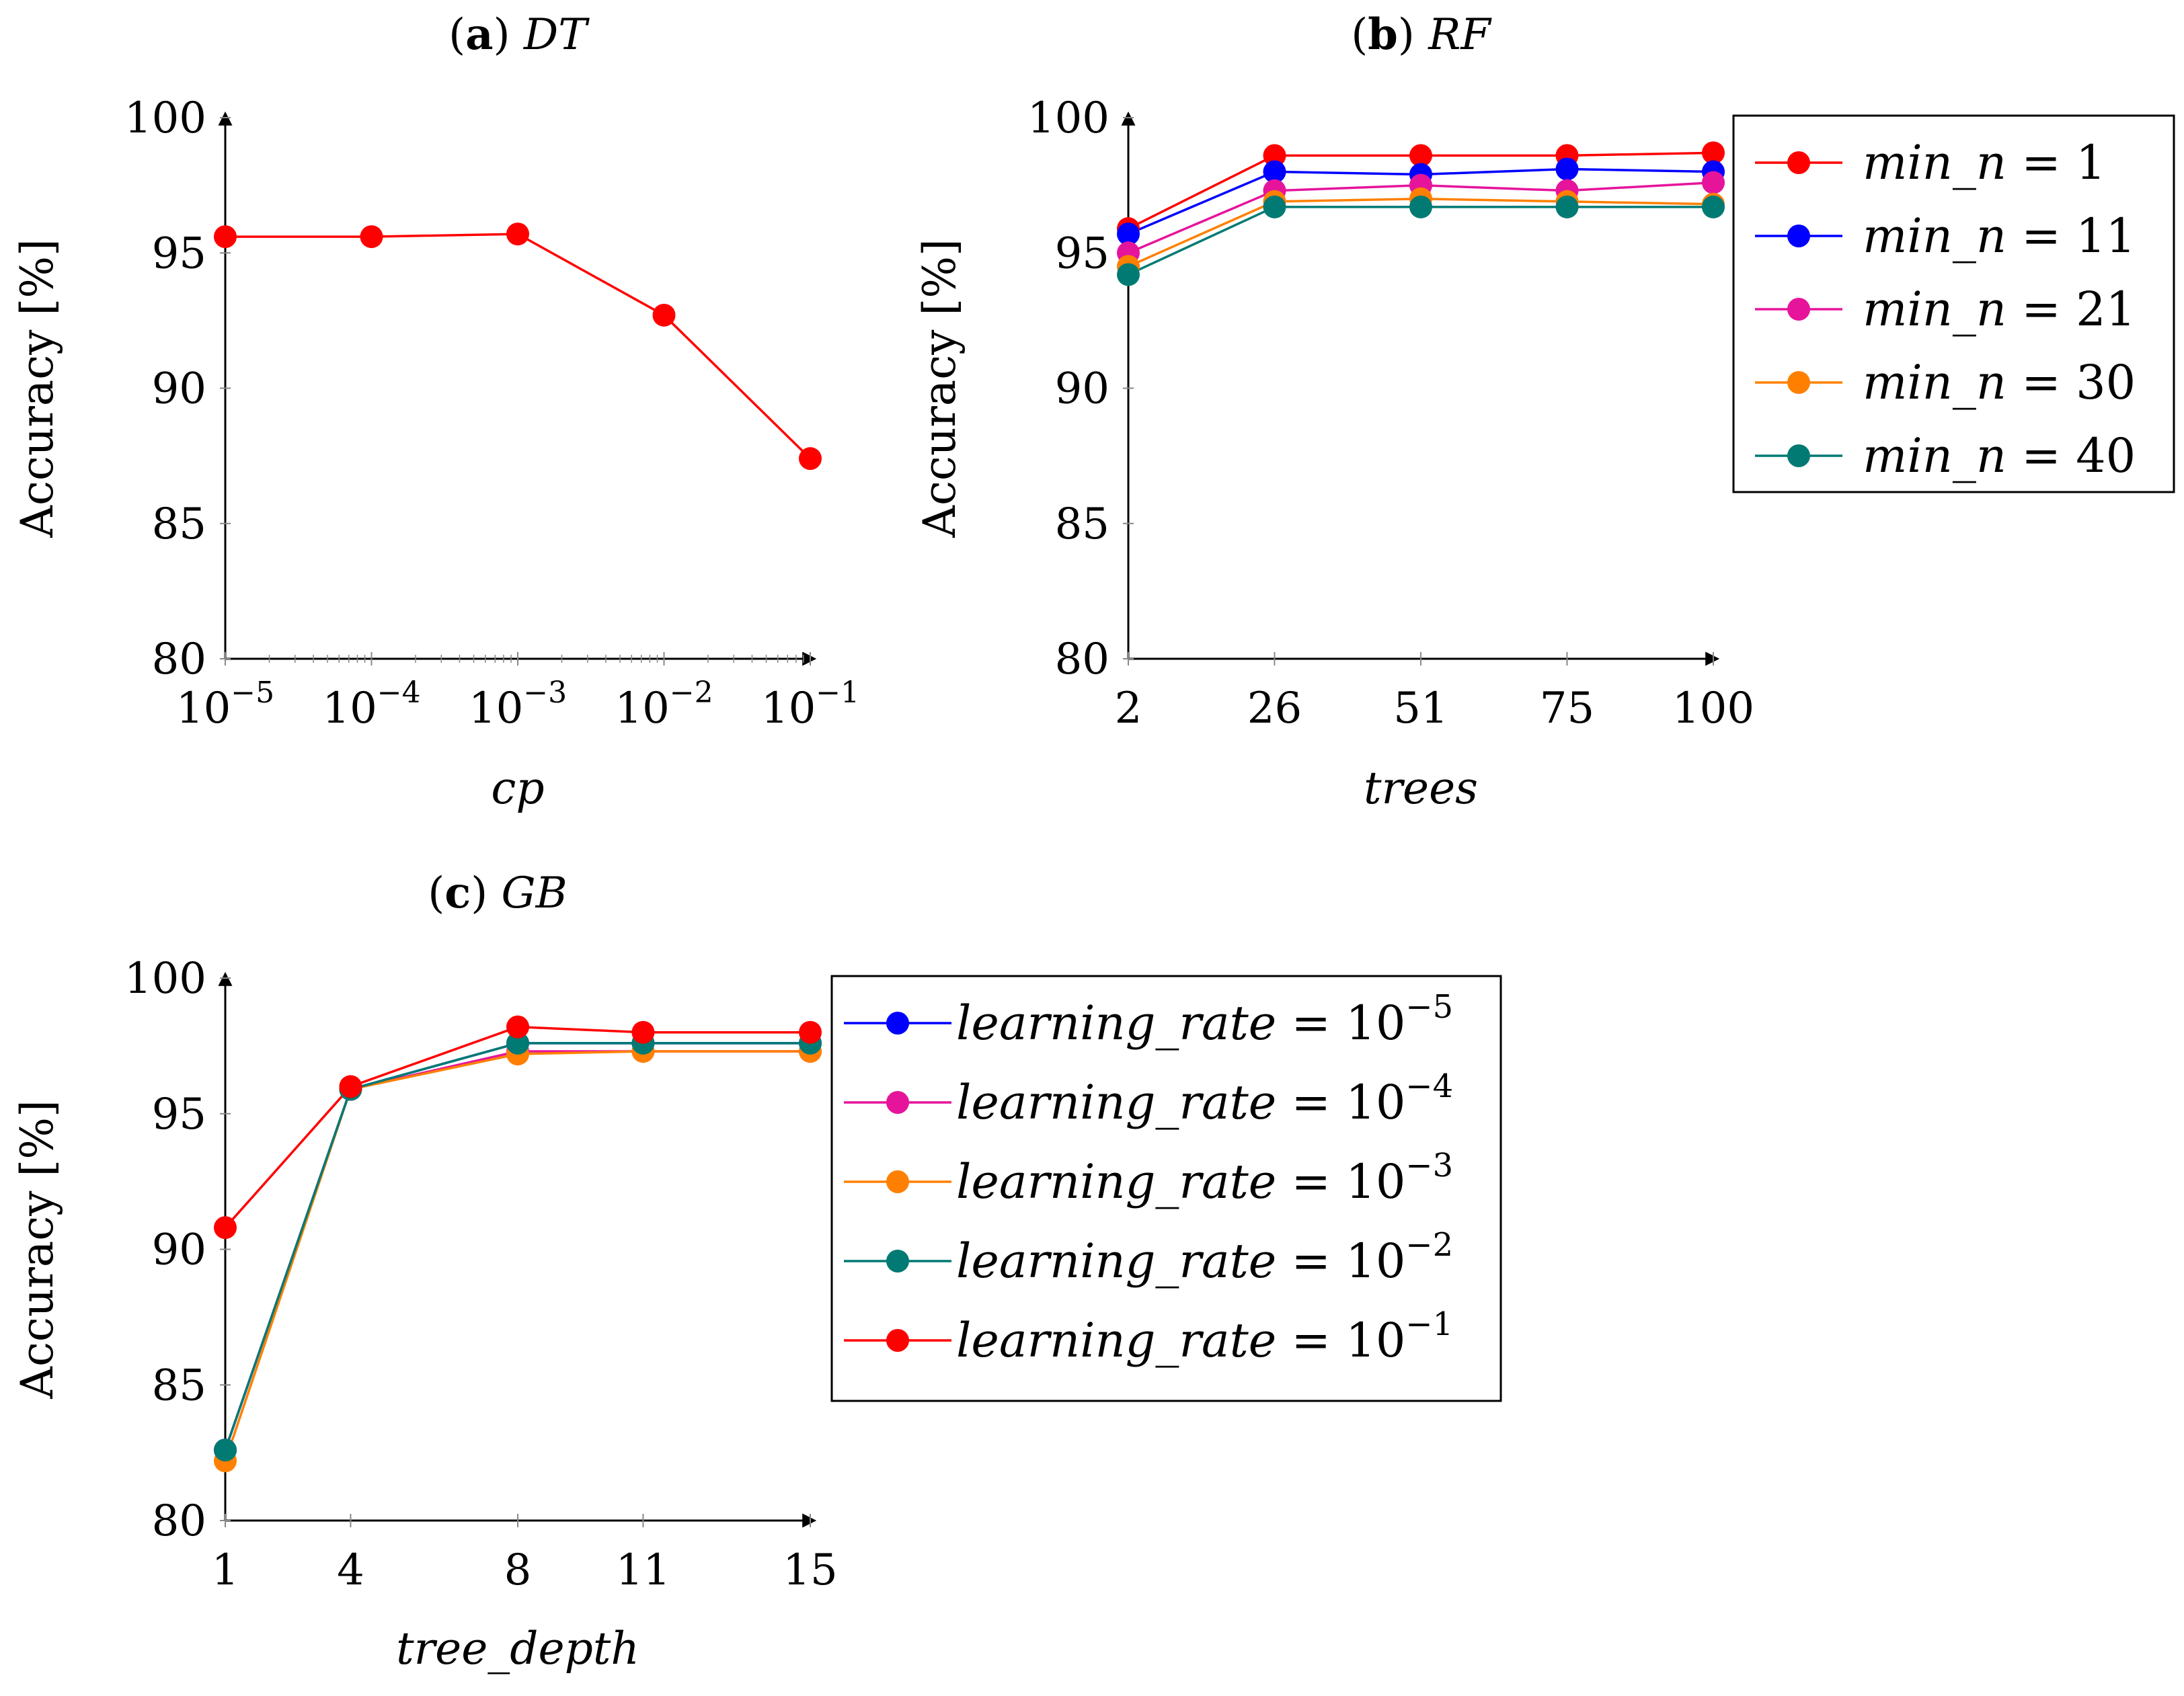  I want to click on x-tick-label: 4, so click(350, 1570).